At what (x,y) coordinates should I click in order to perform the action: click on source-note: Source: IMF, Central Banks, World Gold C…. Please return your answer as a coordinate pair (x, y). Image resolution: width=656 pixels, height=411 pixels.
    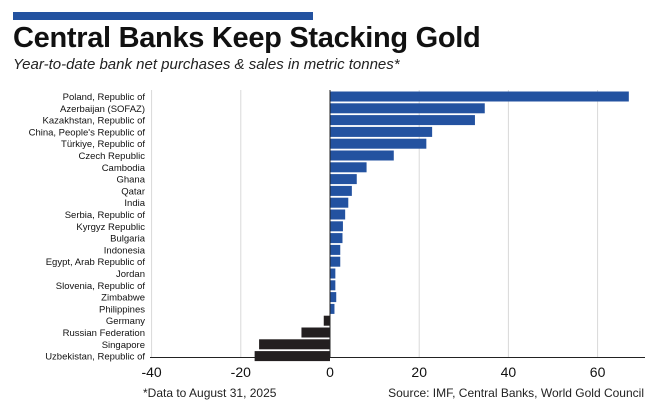
    Looking at the image, I should click on (516, 393).